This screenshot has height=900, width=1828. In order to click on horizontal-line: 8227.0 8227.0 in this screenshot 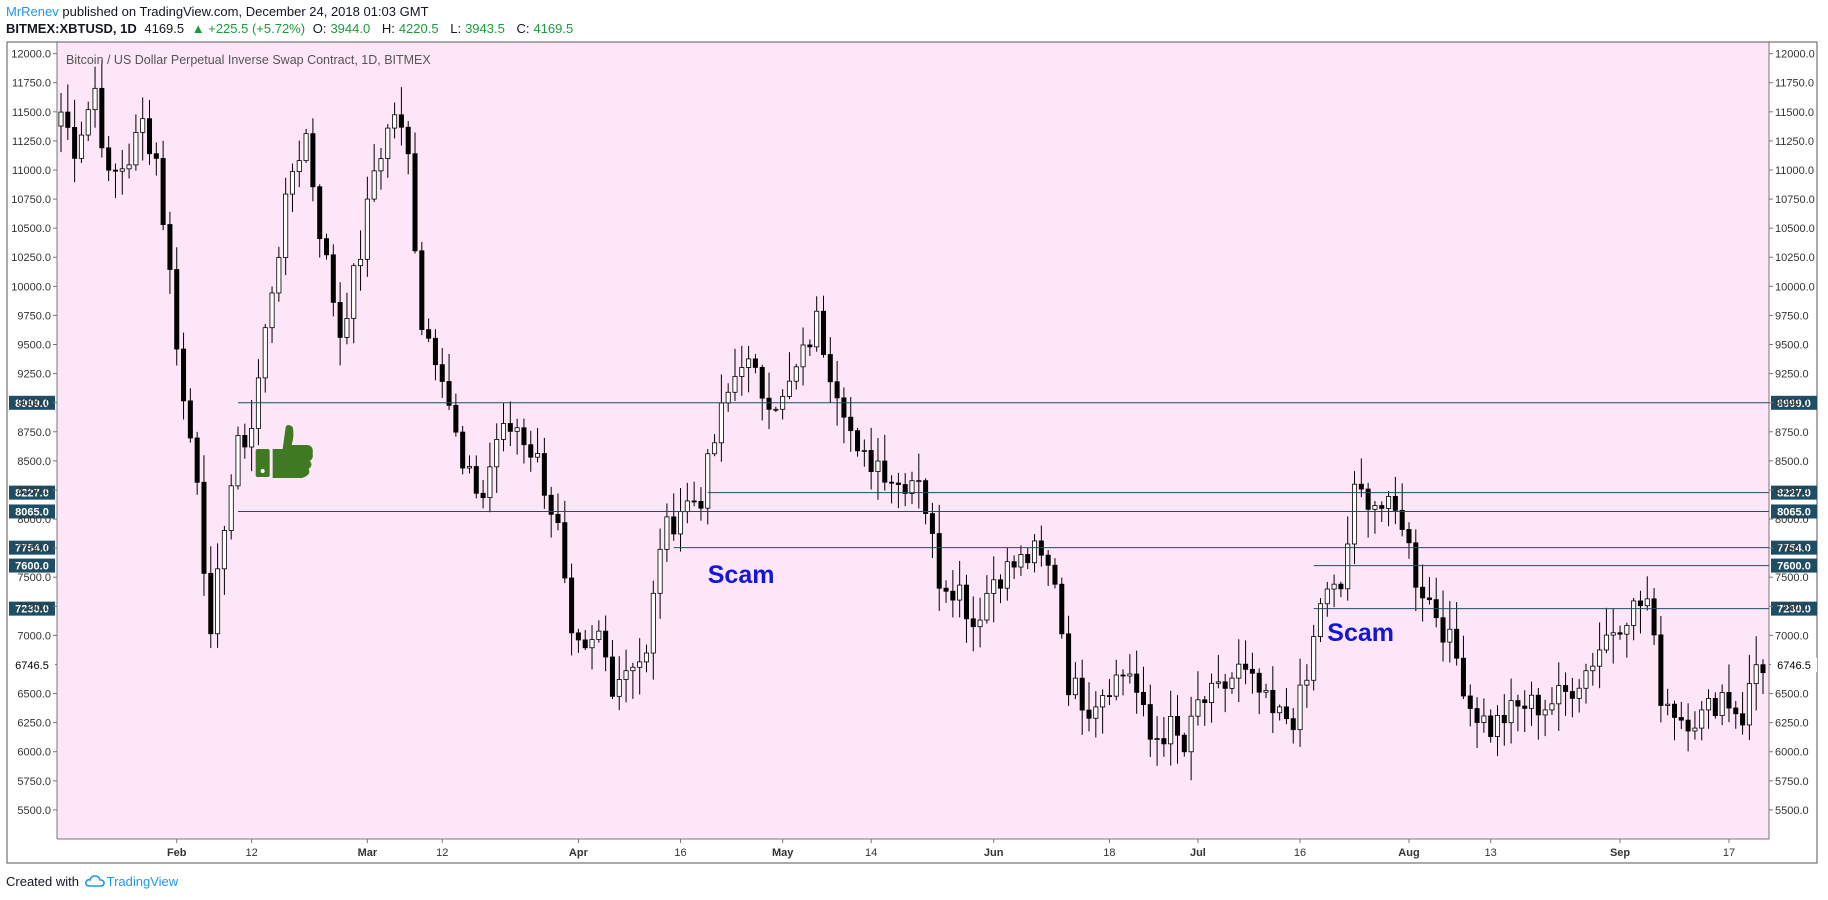, I will do `click(913, 492)`.